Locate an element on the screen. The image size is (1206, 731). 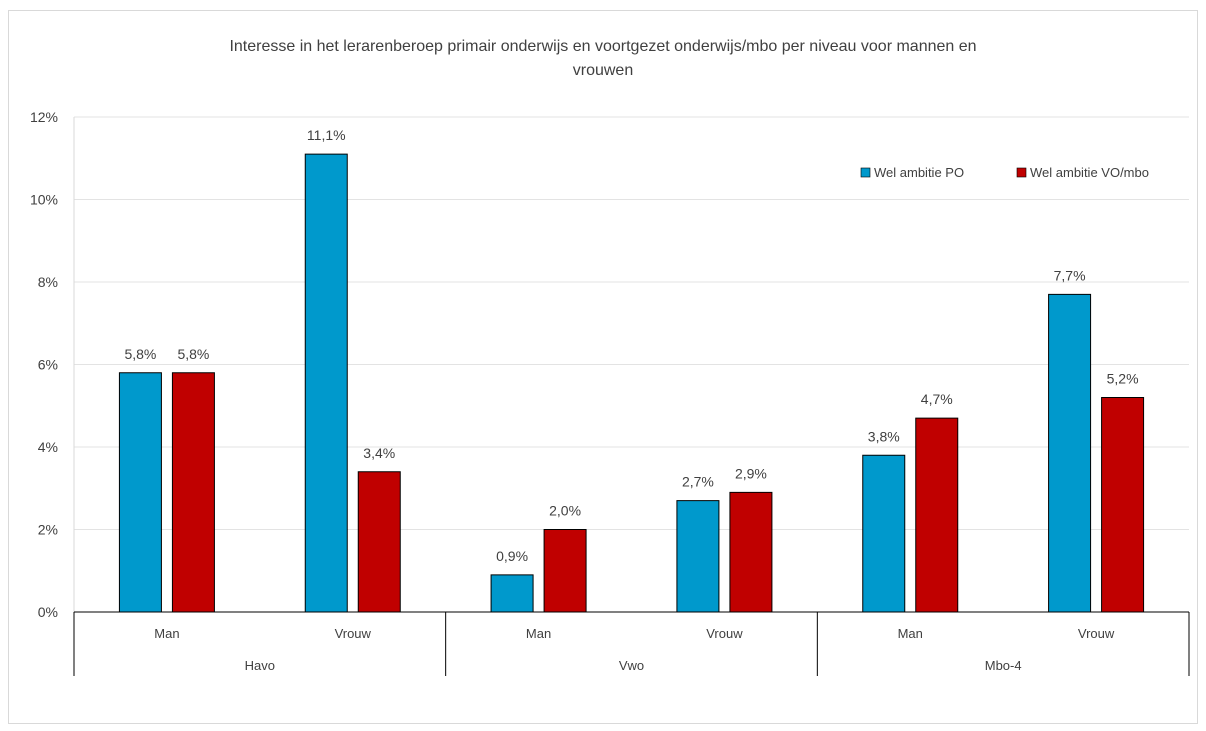
data-label: 2,9% is located at coordinates (751, 473).